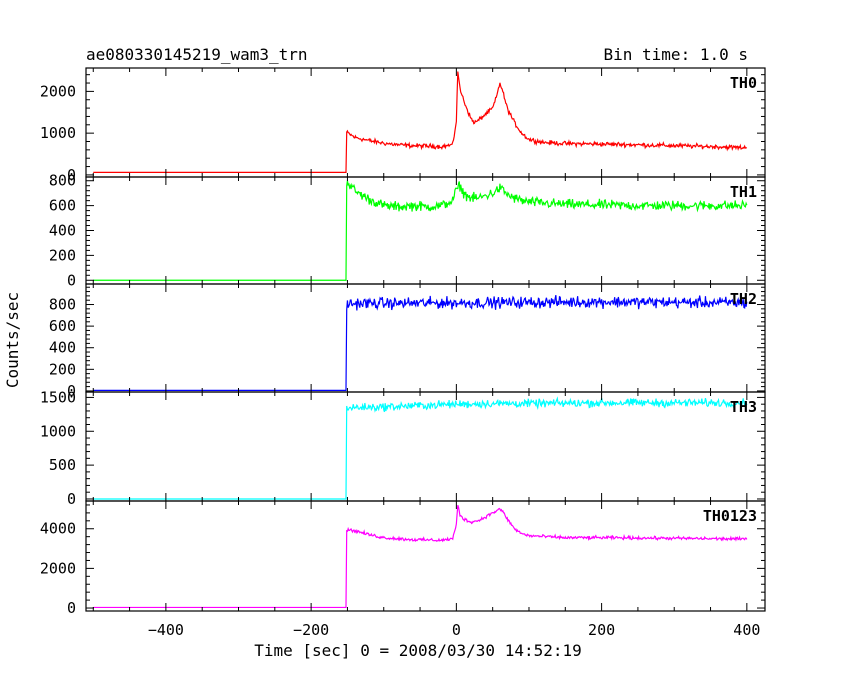 The height and width of the screenshot is (680, 850). I want to click on x-tick-label: −200, so click(311, 630).